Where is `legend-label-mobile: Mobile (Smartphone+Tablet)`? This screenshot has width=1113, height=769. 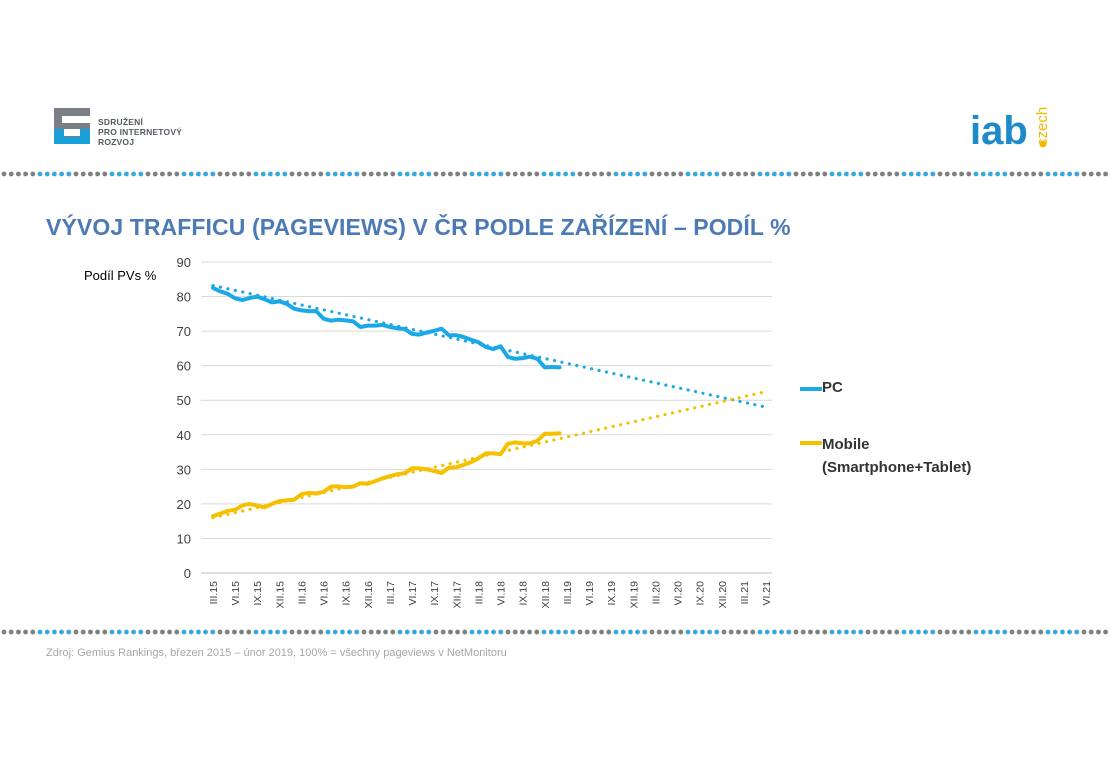 legend-label-mobile: Mobile (Smartphone+Tablet) is located at coordinates (896, 456).